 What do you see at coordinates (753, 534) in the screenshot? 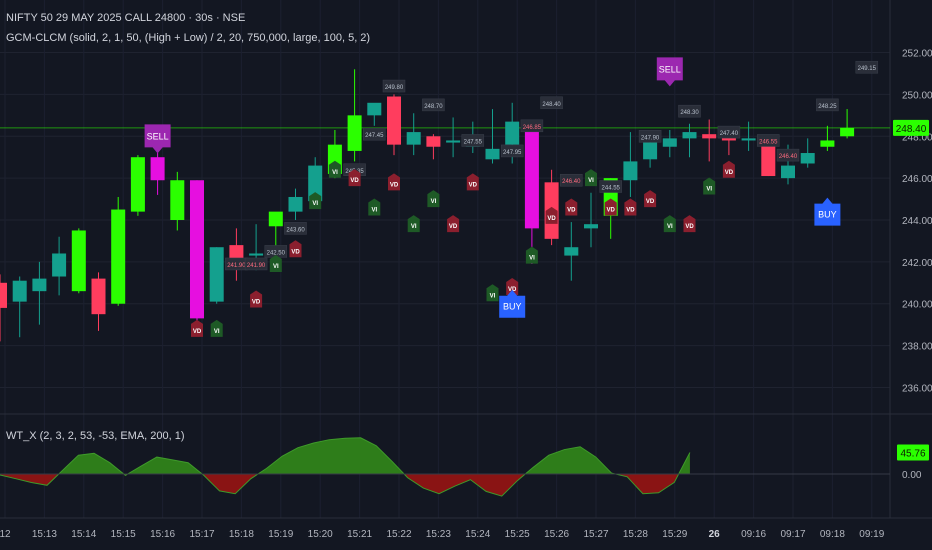
I see `time-tick-label: 09:16` at bounding box center [753, 534].